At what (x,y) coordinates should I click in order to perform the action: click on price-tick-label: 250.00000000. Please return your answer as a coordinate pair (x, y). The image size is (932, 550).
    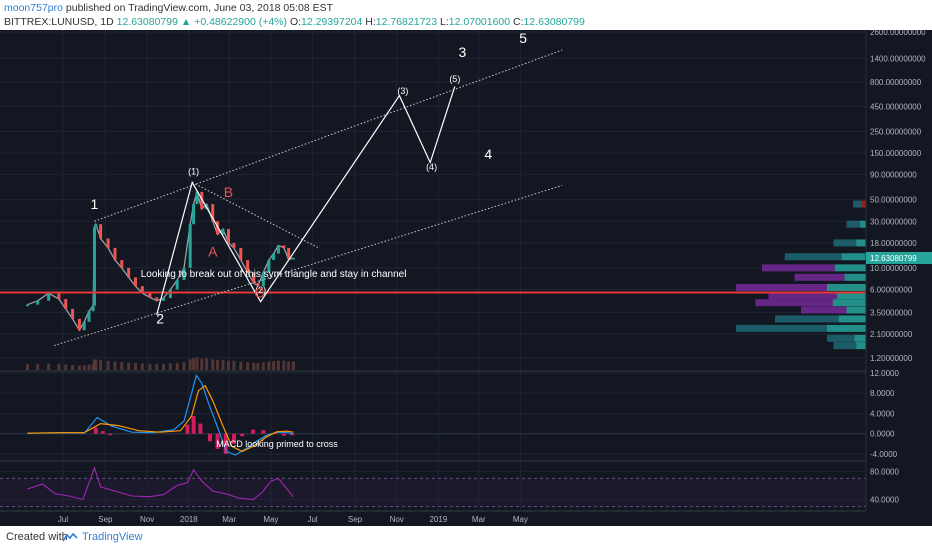
    Looking at the image, I should click on (896, 131).